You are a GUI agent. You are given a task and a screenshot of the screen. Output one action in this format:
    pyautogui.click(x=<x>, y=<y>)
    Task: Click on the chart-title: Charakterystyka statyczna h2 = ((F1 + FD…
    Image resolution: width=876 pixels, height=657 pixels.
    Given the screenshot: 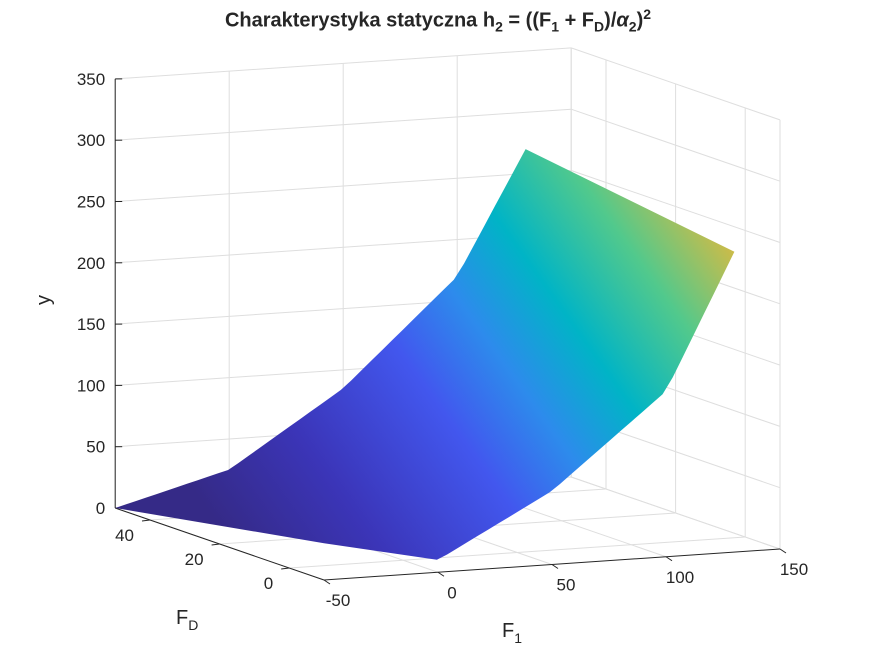 What is the action you would take?
    pyautogui.click(x=438, y=20)
    